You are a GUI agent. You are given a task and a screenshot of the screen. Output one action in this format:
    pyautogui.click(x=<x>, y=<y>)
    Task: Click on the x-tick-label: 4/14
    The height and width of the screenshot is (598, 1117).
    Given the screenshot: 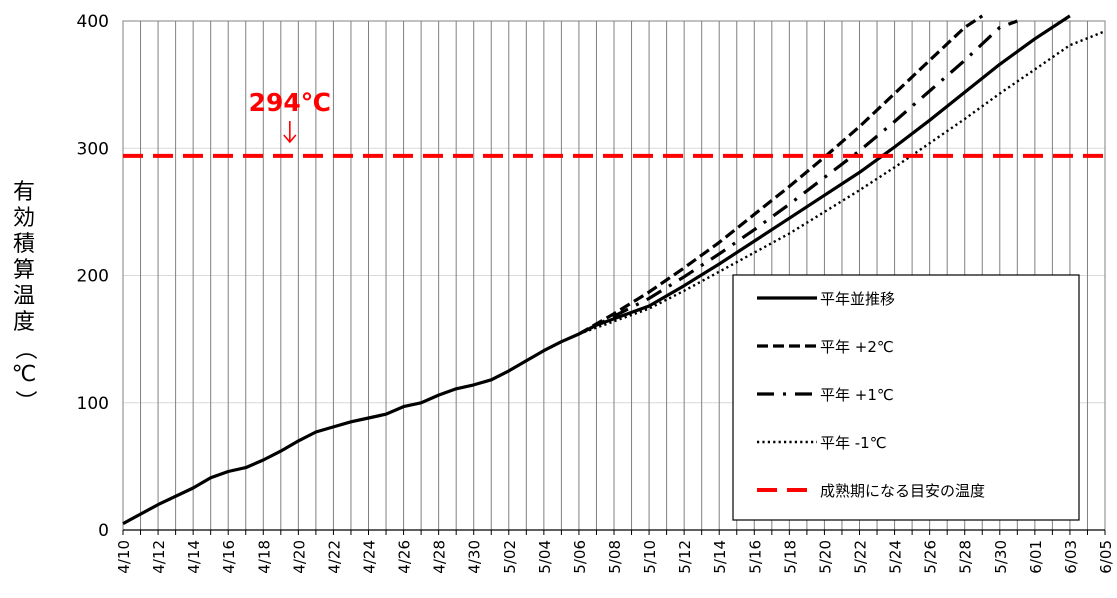 What is the action you would take?
    pyautogui.click(x=194, y=557)
    